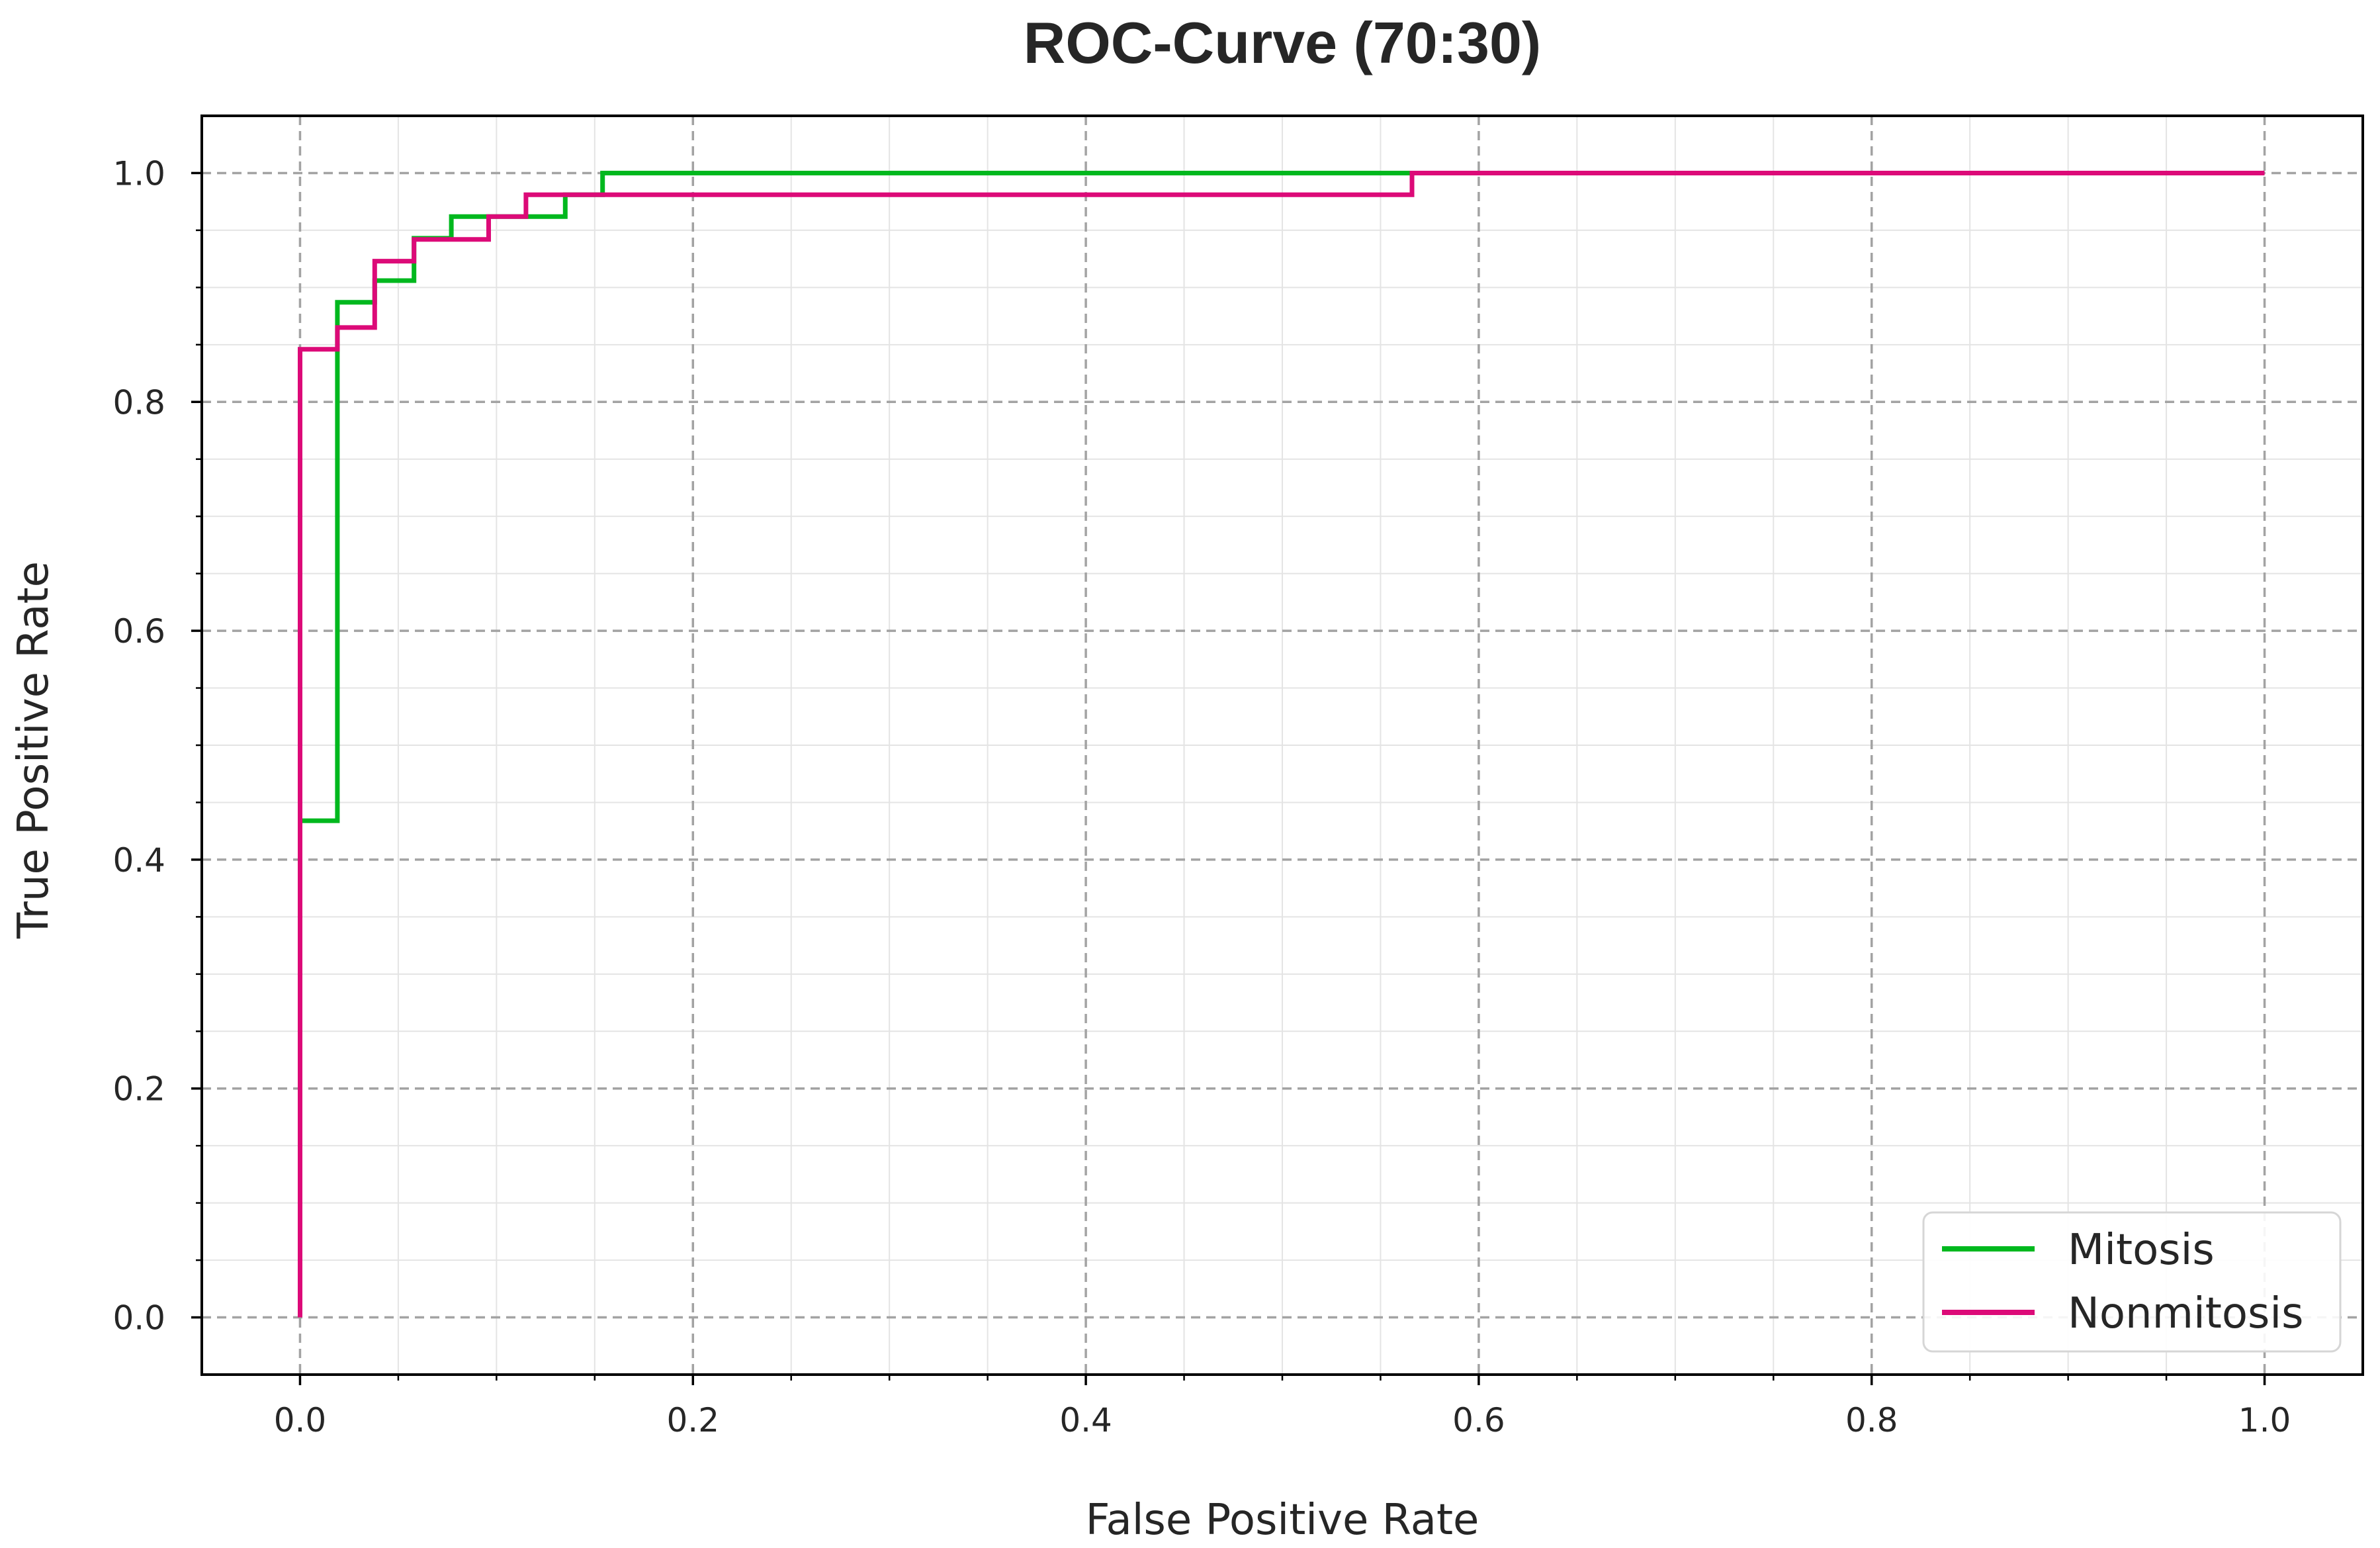 The image size is (2380, 1548). I want to click on x-tick-label: 0.6, so click(1478, 1420).